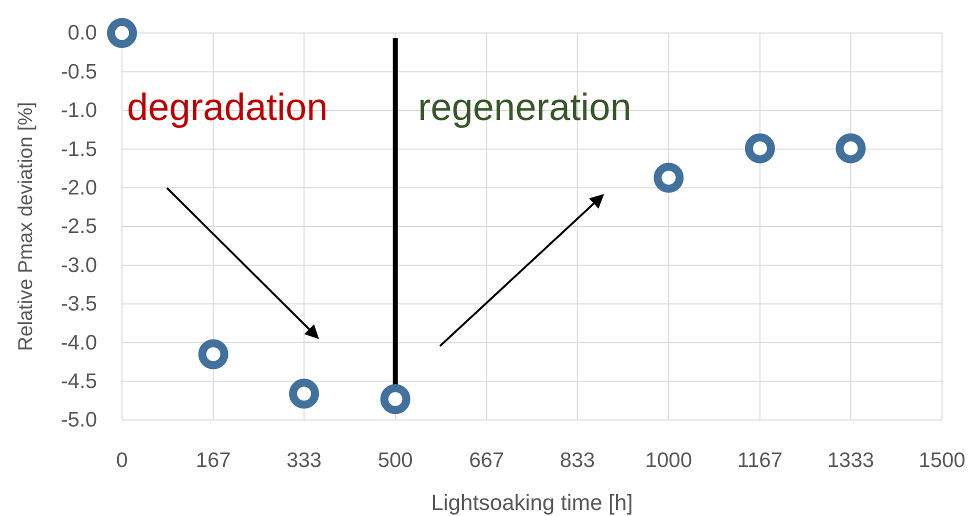  Describe the element at coordinates (525, 108) in the screenshot. I see `annotation: regeneration` at that location.